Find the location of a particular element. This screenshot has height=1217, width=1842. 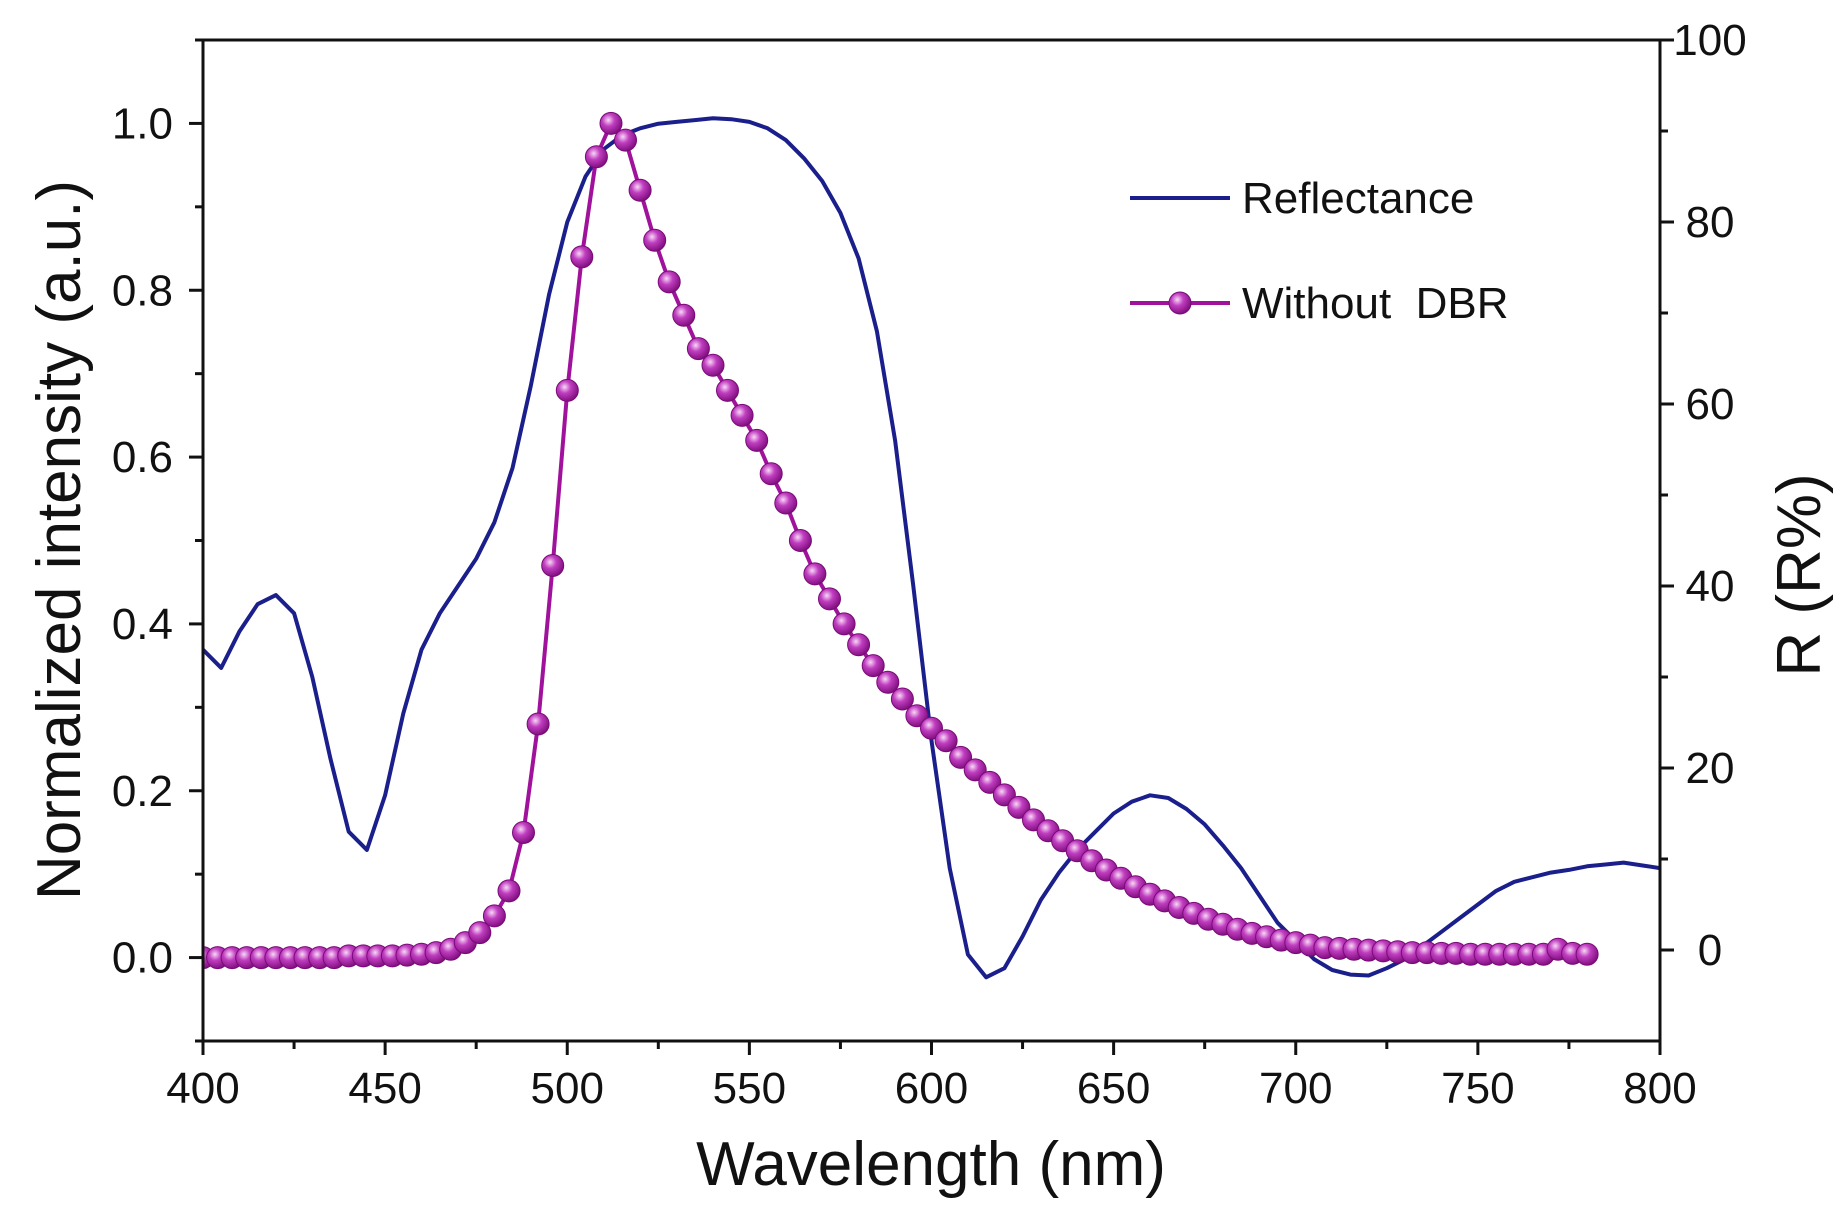

x-tick-label: 400 is located at coordinates (202, 1088).